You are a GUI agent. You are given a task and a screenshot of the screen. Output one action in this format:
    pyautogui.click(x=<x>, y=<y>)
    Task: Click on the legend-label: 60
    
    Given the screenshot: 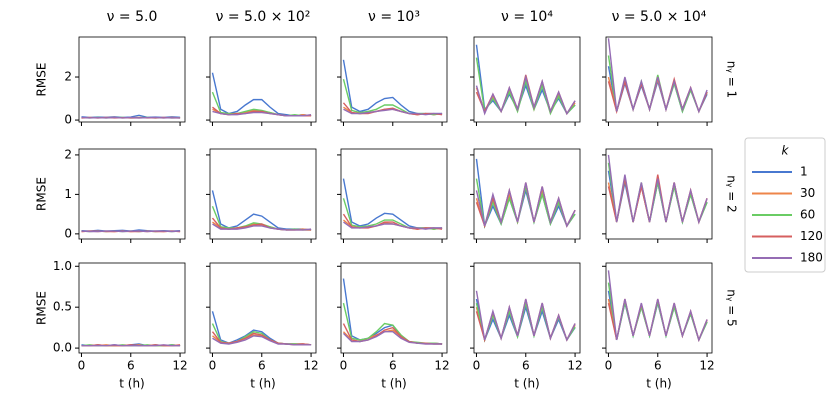 What is the action you would take?
    pyautogui.click(x=807, y=215)
    